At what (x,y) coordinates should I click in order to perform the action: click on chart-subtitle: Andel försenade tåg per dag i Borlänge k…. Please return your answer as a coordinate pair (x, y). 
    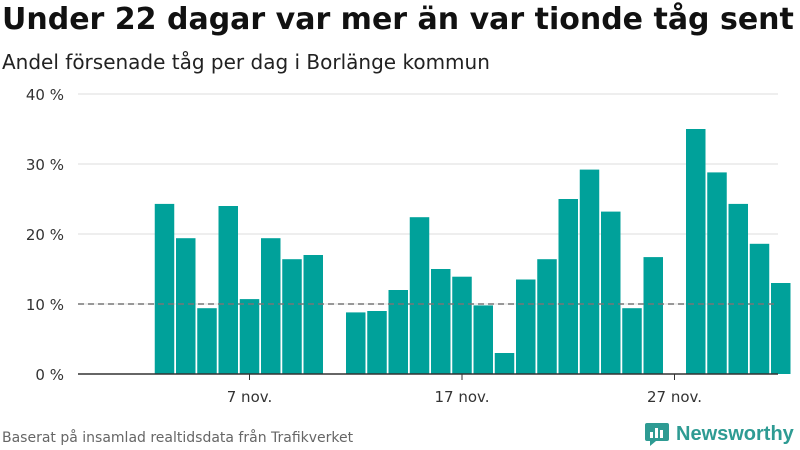
    Looking at the image, I should click on (246, 62).